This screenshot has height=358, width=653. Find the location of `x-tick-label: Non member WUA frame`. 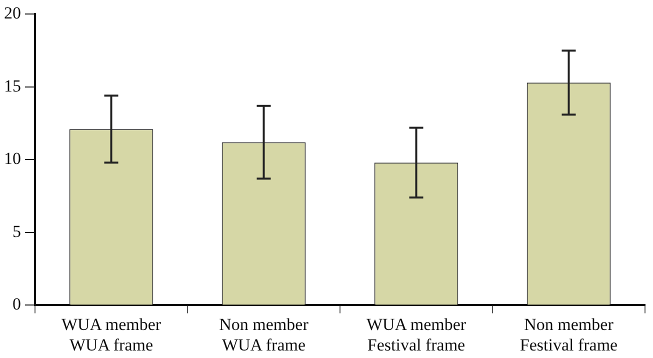

x-tick-label: Non member WUA frame is located at coordinates (264, 334).